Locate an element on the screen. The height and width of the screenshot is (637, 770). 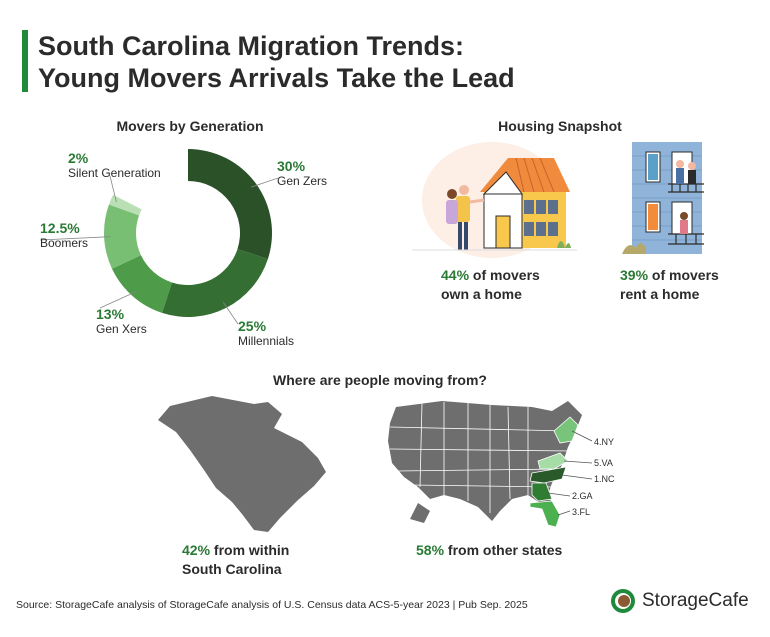
donut-leader-boomers is located at coordinates (75, 238).